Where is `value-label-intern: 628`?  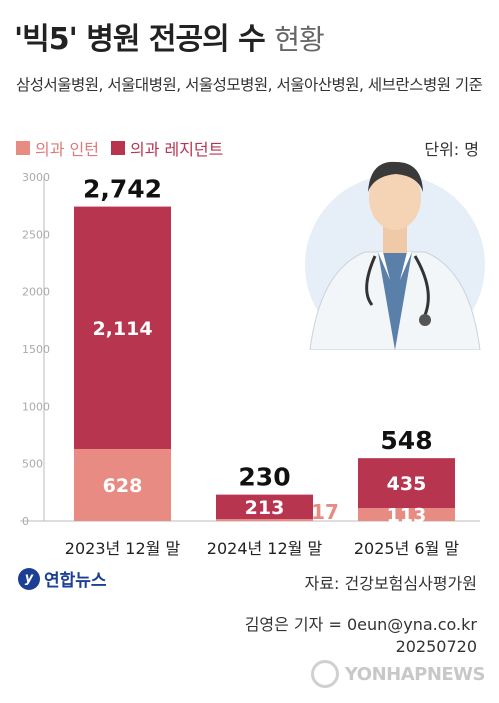
value-label-intern: 628 is located at coordinates (123, 486).